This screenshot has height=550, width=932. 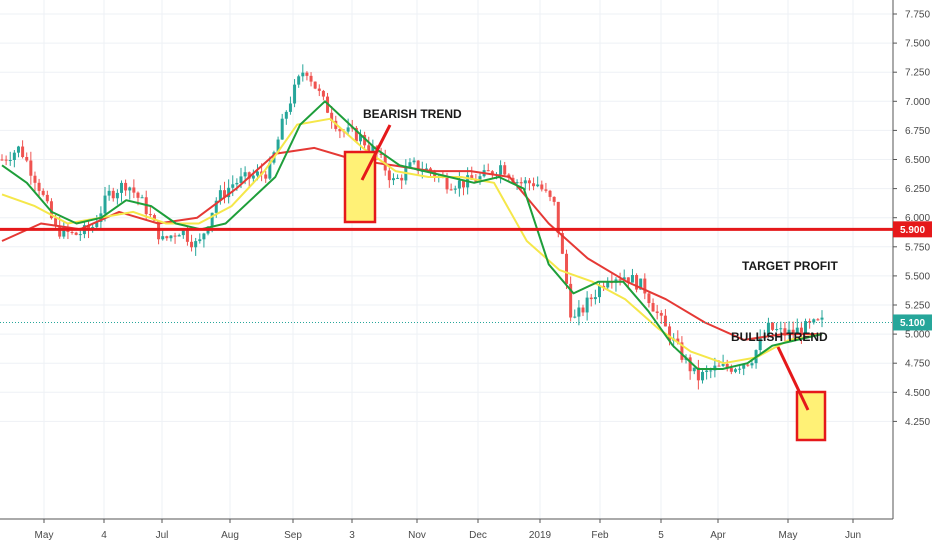 What do you see at coordinates (417, 535) in the screenshot?
I see `x-tick-label: Nov` at bounding box center [417, 535].